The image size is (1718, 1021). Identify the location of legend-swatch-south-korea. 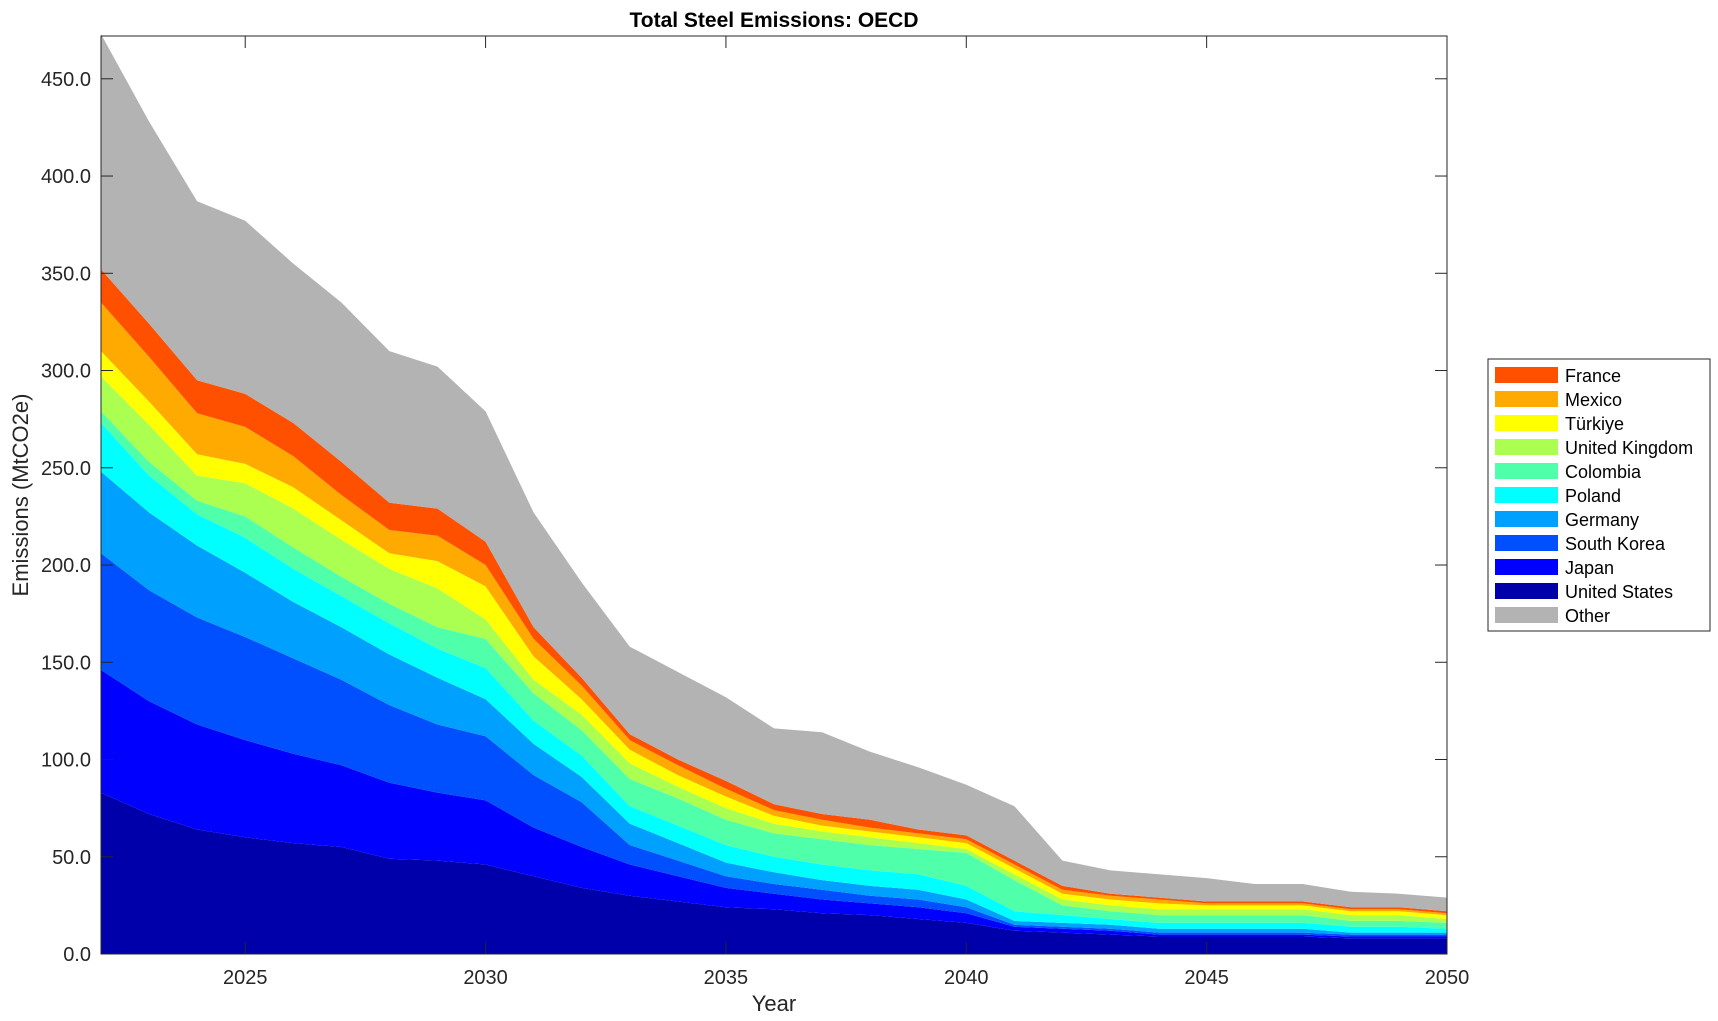
(1526, 543).